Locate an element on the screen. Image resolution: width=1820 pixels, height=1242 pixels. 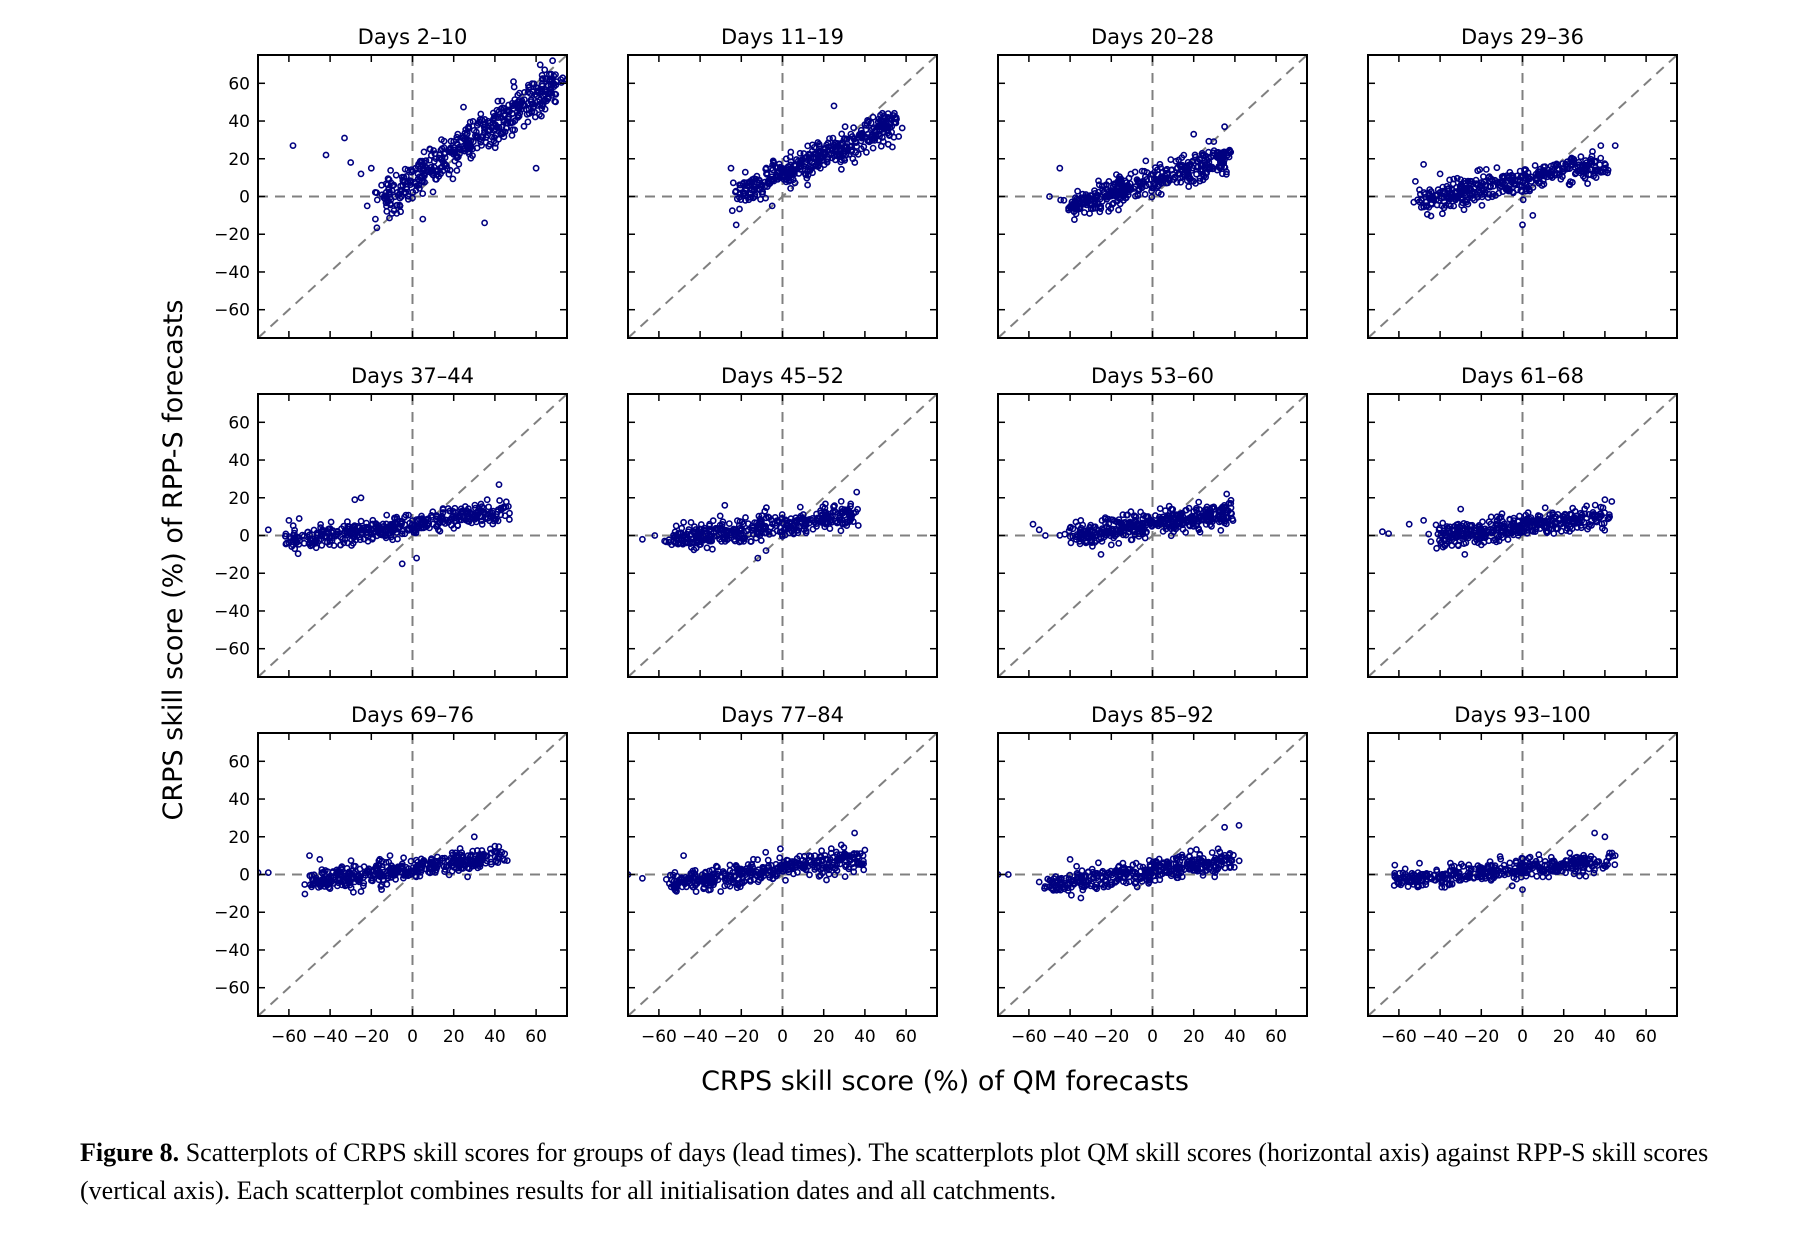
panel-6: Days 45–52 is located at coordinates (782, 521).